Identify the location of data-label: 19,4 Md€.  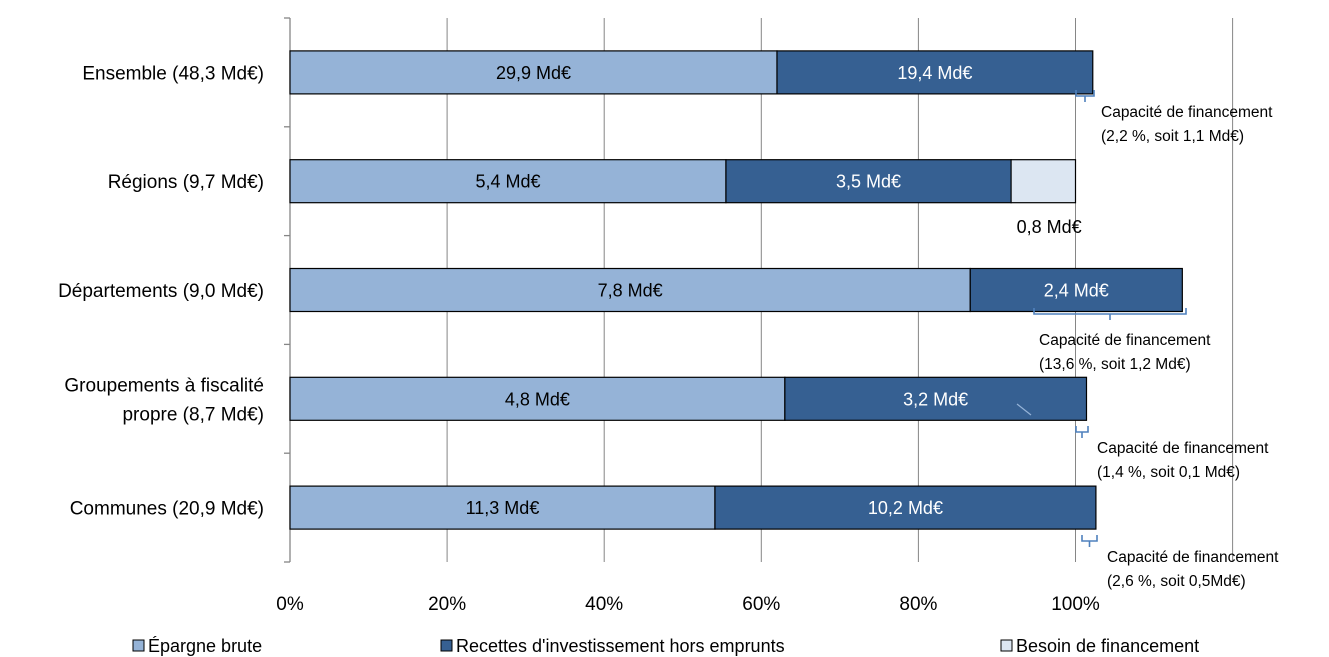
(934, 73).